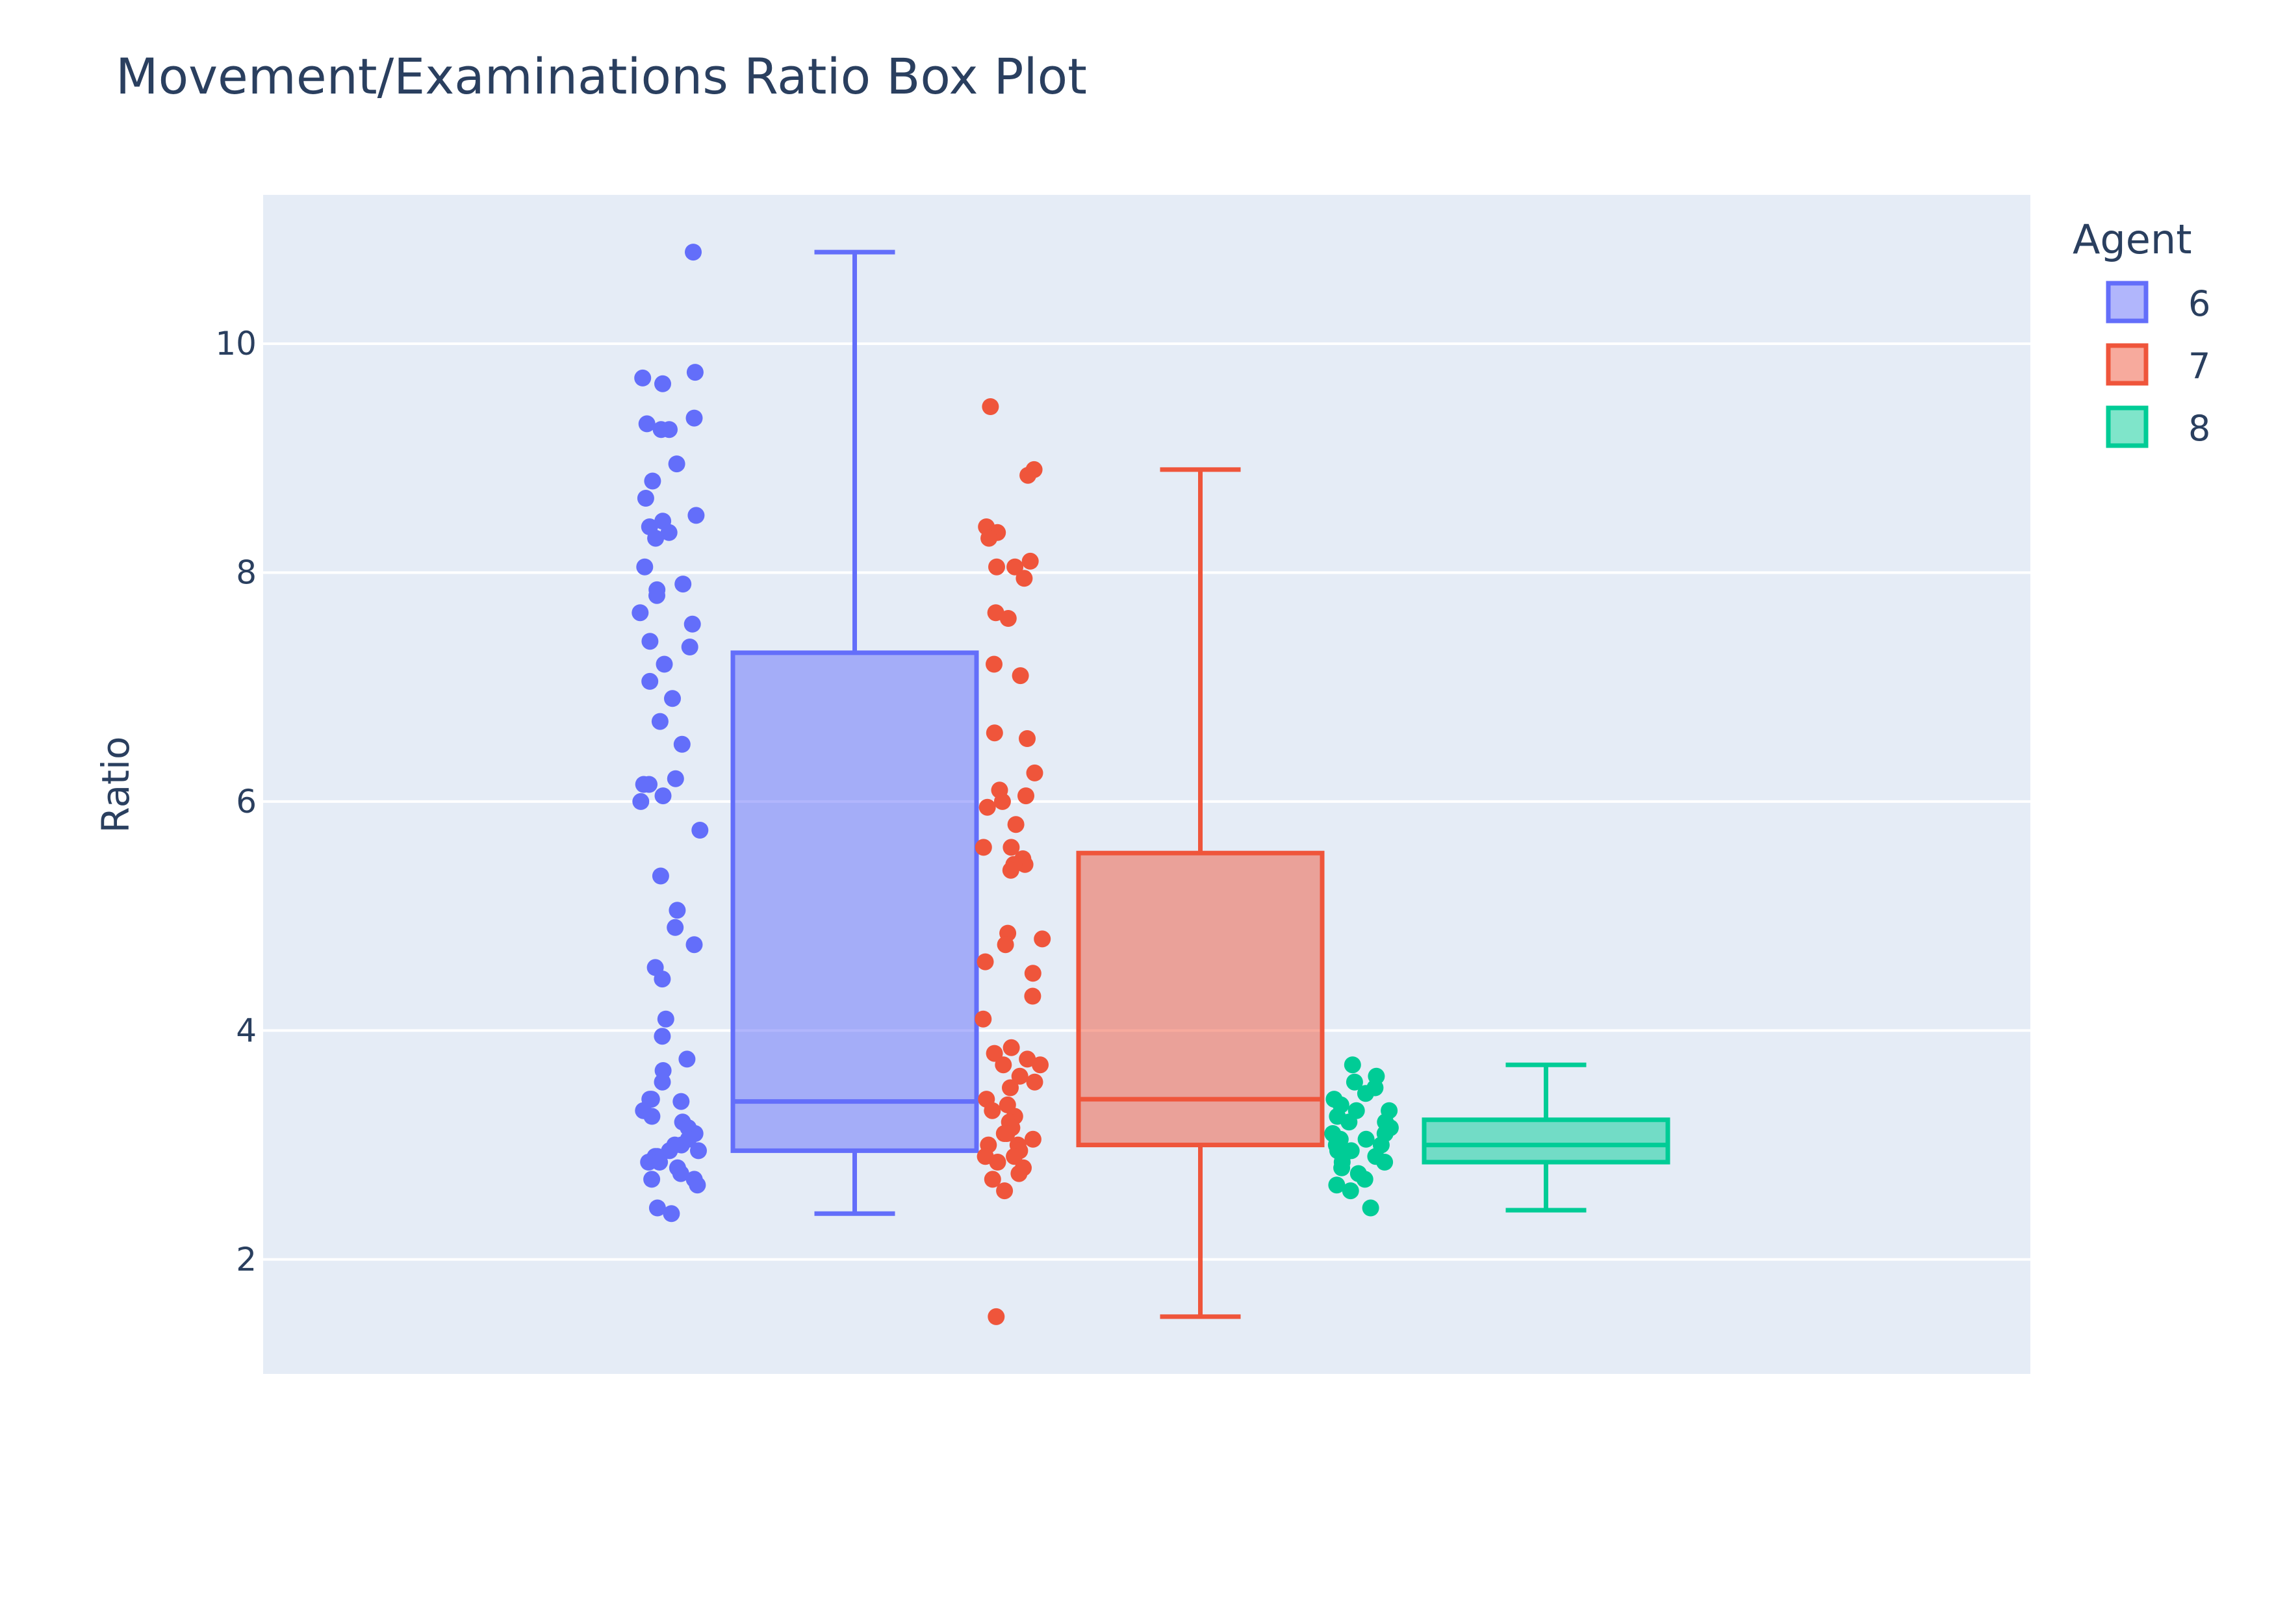 The width and height of the screenshot is (2274, 1624). Describe the element at coordinates (601, 76) in the screenshot. I see `chart-title: Movement/Examinations Ratio Box Plot` at that location.